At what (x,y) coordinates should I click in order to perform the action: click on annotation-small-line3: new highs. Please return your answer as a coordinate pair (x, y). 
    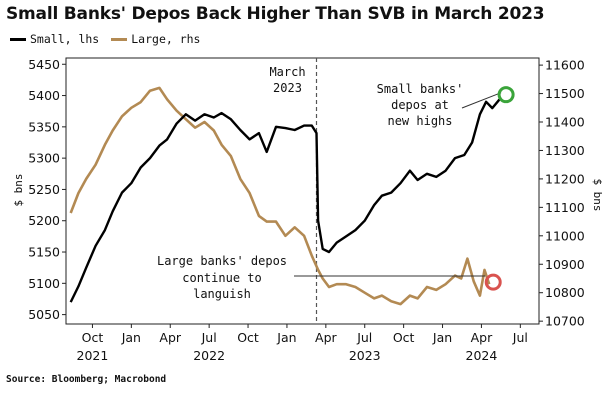
    Looking at the image, I should click on (419, 121).